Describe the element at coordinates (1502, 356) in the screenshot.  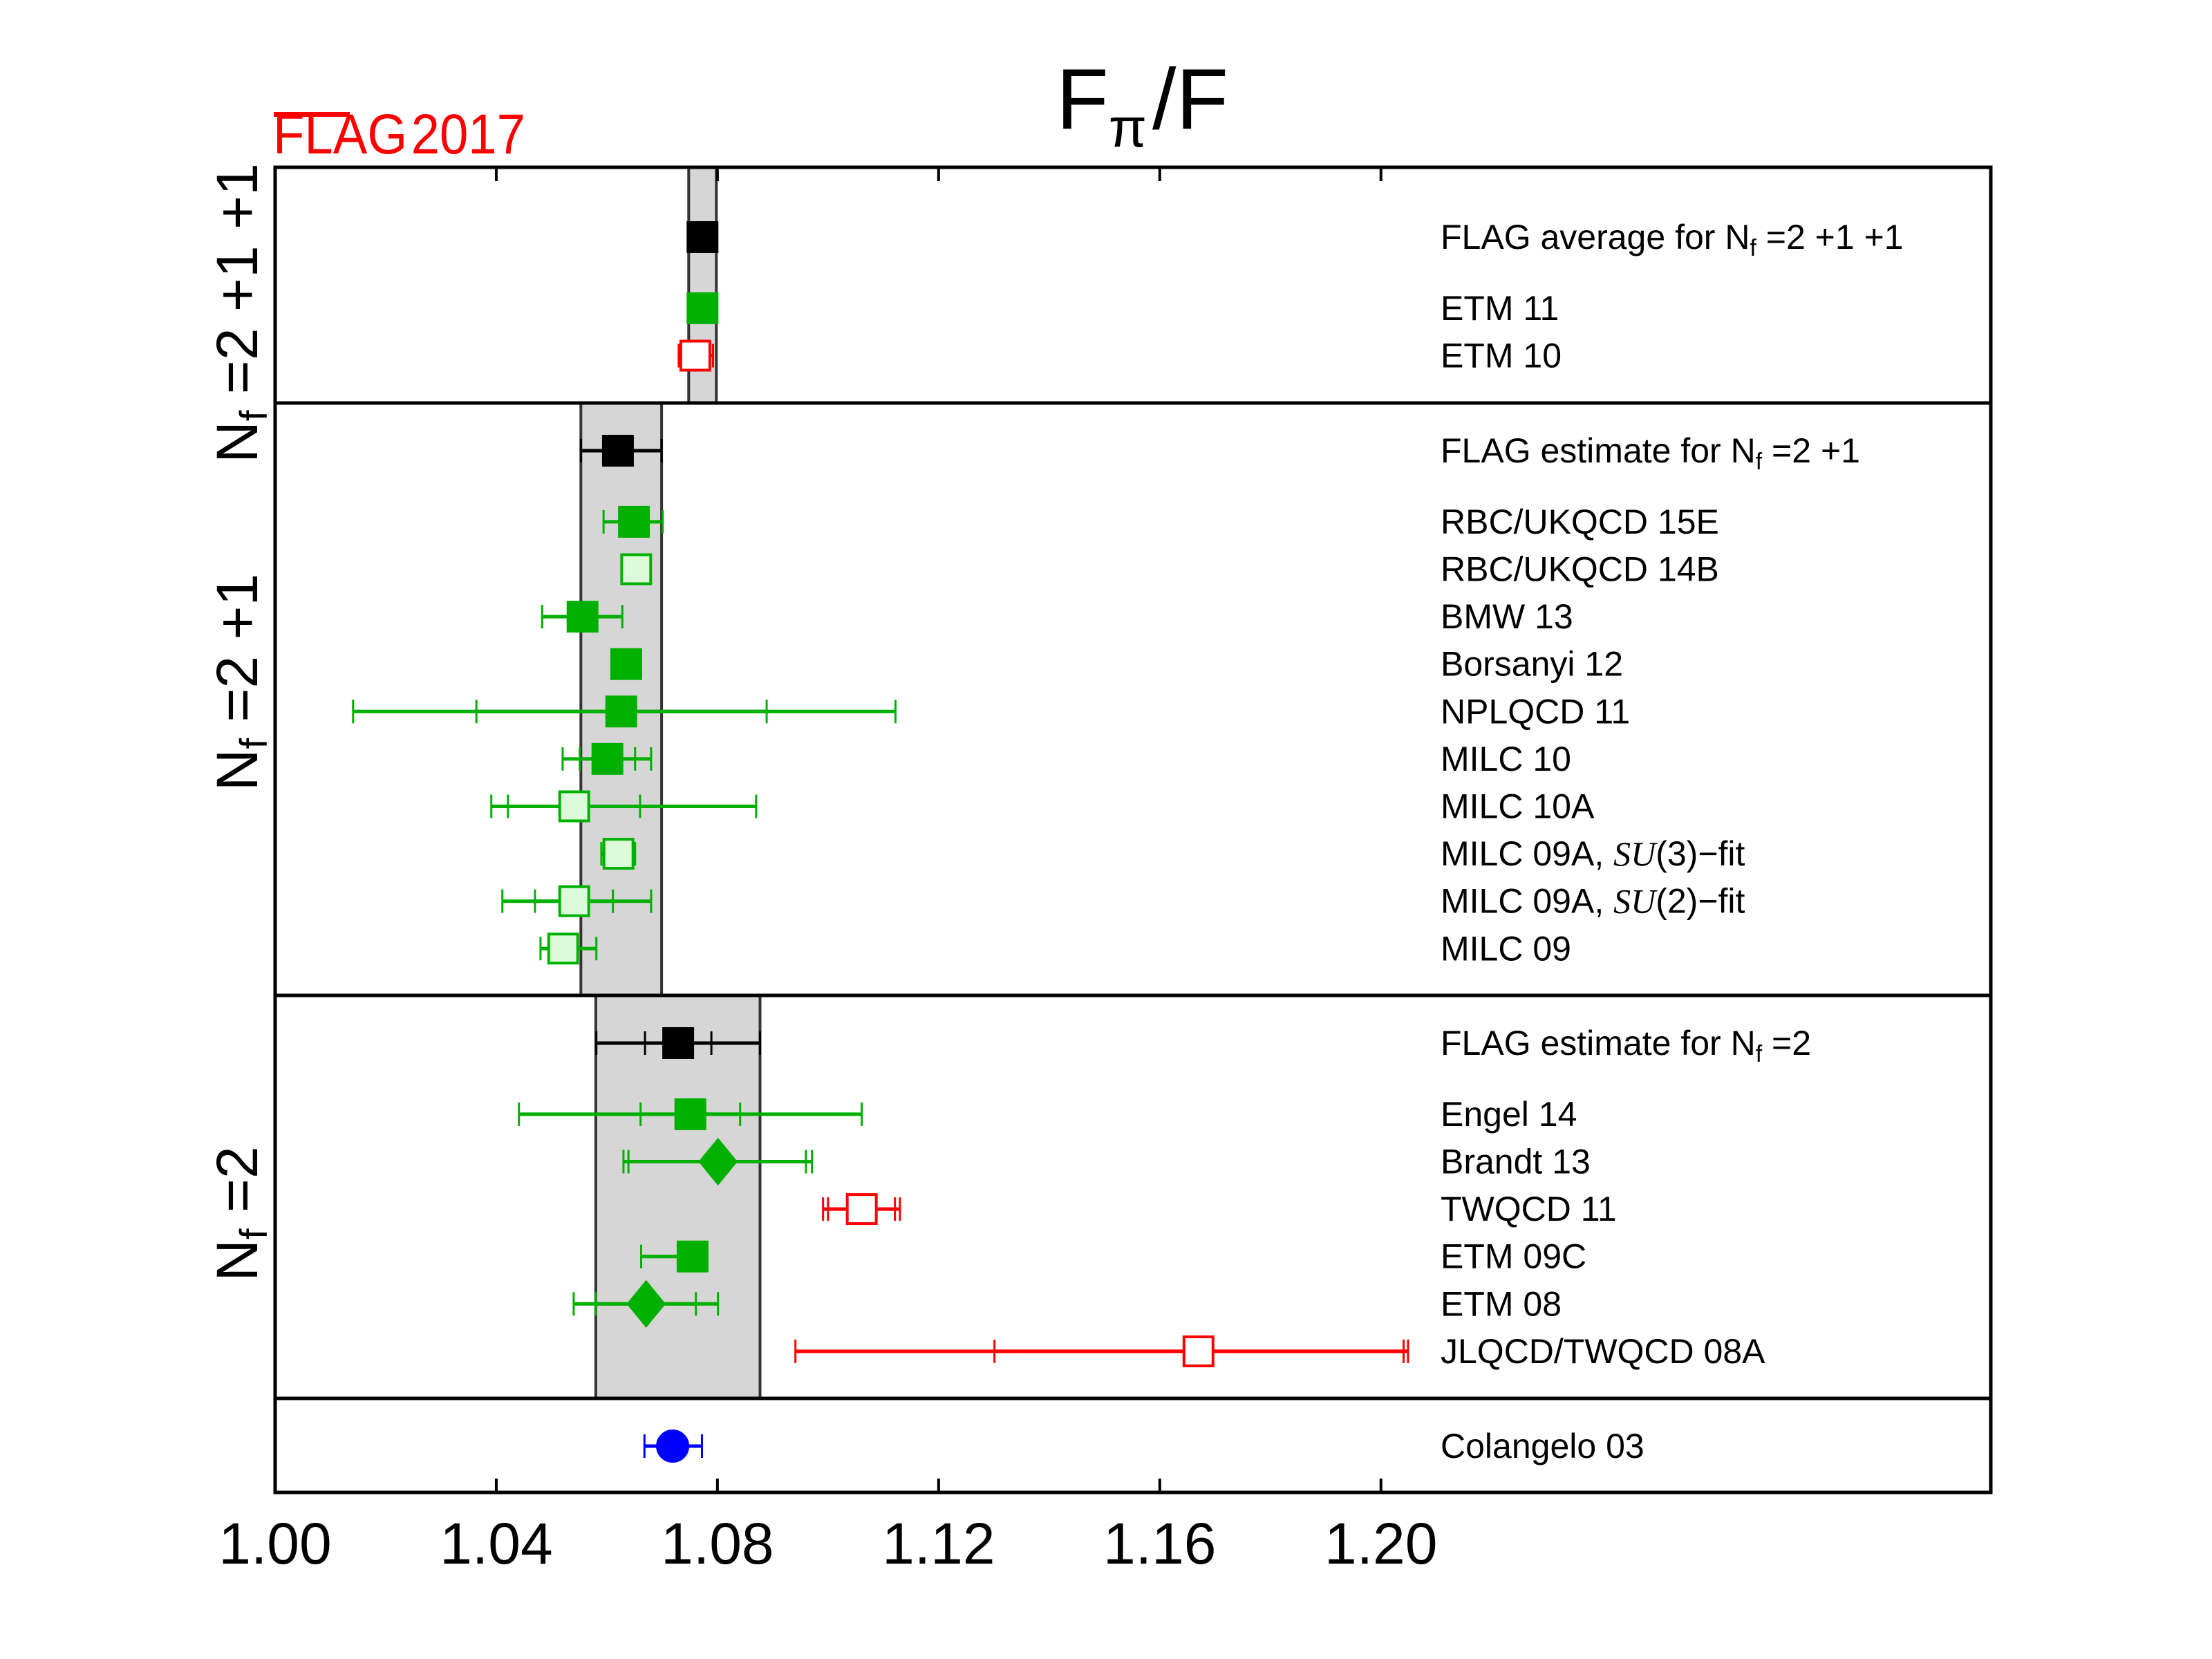
I see `row-label-text: ETM 10` at that location.